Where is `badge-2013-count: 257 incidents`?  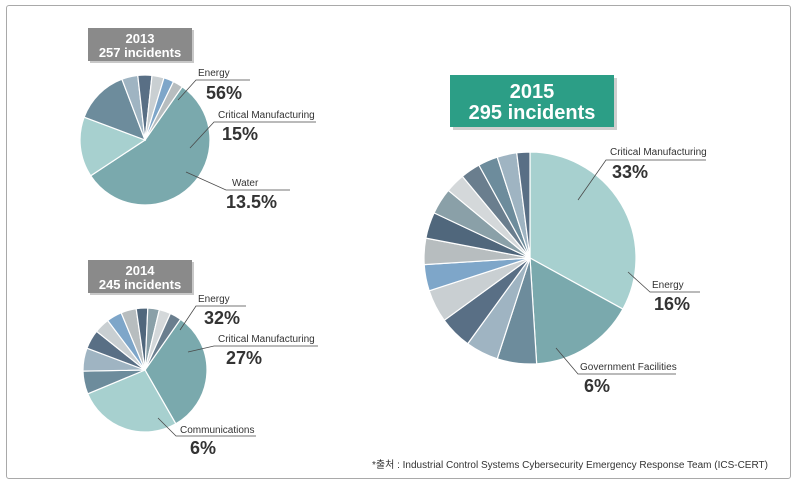 badge-2013-count: 257 incidents is located at coordinates (140, 52).